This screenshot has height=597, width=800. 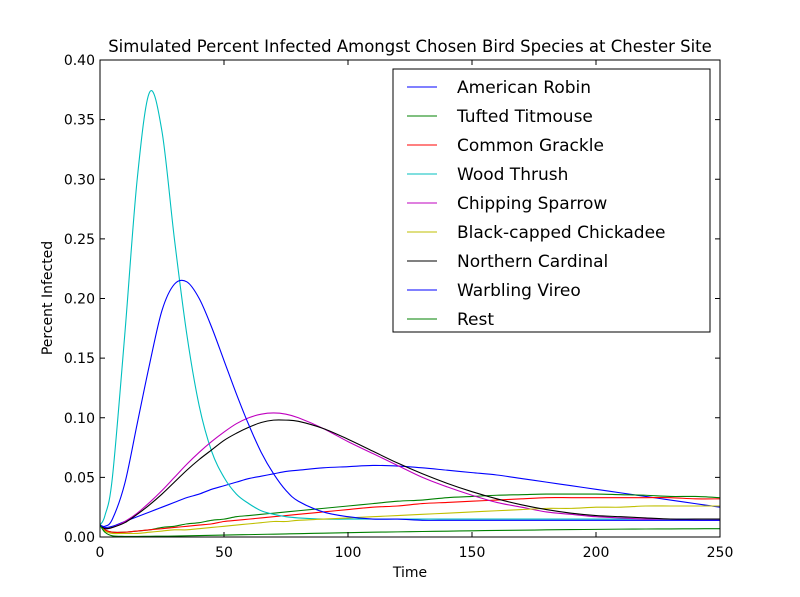 What do you see at coordinates (532, 262) in the screenshot?
I see `legend-label: Northern Cardinal` at bounding box center [532, 262].